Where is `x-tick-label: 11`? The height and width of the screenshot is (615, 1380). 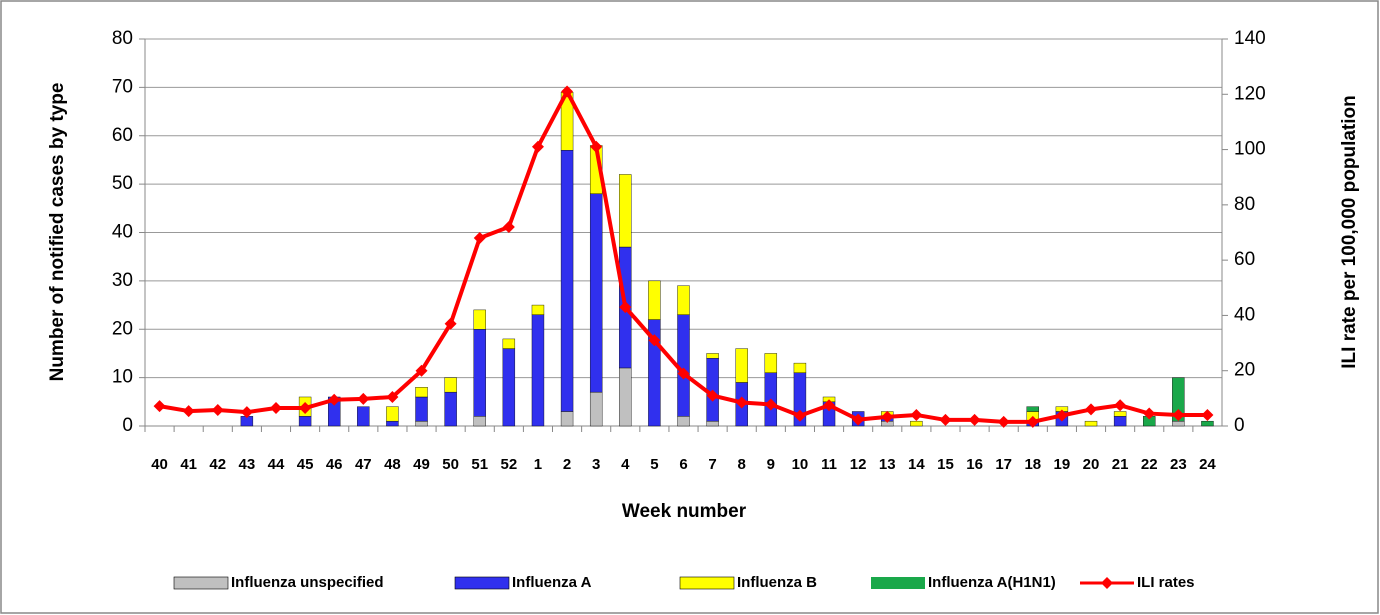
x-tick-label: 11 is located at coordinates (829, 464).